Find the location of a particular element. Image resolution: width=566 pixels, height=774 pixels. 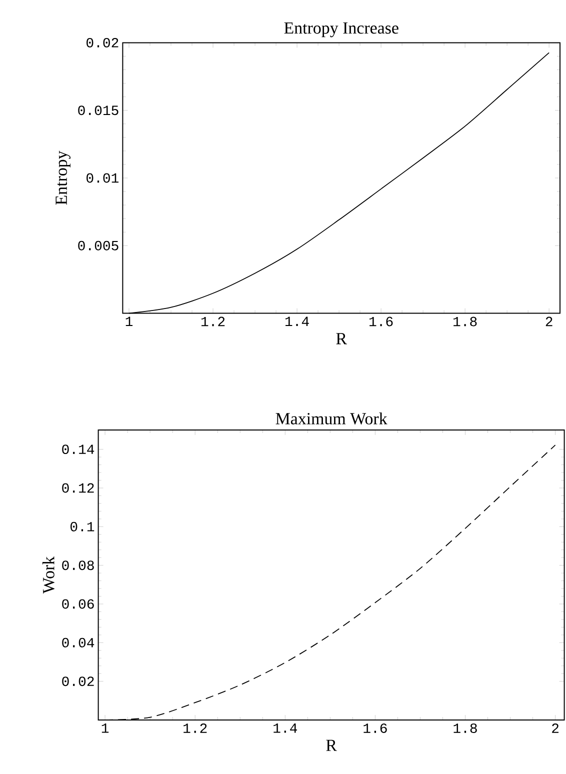

y-tick-label: 0.06 is located at coordinates (78, 604).